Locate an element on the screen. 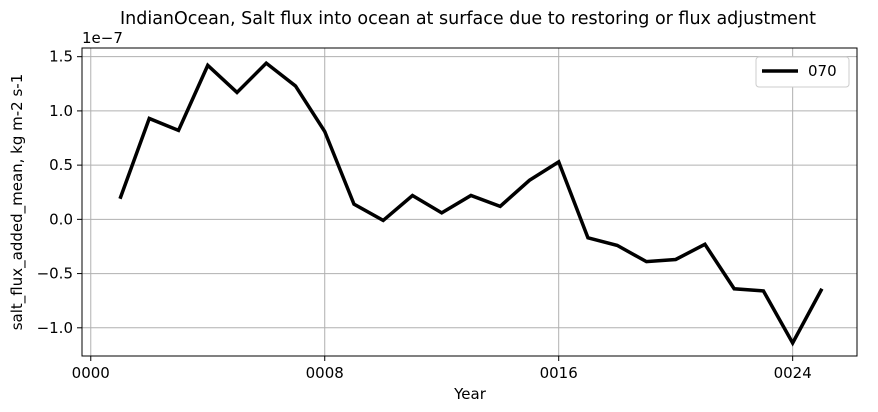  legend-label: 070 is located at coordinates (822, 71).